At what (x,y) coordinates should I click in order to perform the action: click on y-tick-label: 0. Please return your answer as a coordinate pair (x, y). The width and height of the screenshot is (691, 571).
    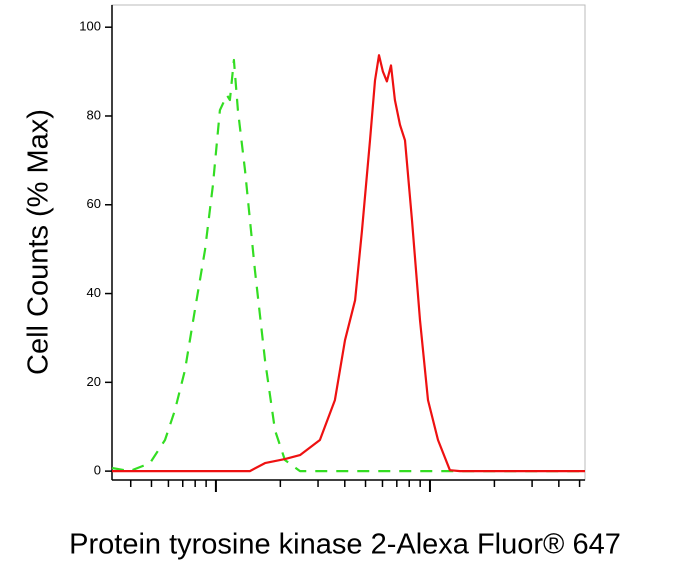
    Looking at the image, I should click on (97, 470).